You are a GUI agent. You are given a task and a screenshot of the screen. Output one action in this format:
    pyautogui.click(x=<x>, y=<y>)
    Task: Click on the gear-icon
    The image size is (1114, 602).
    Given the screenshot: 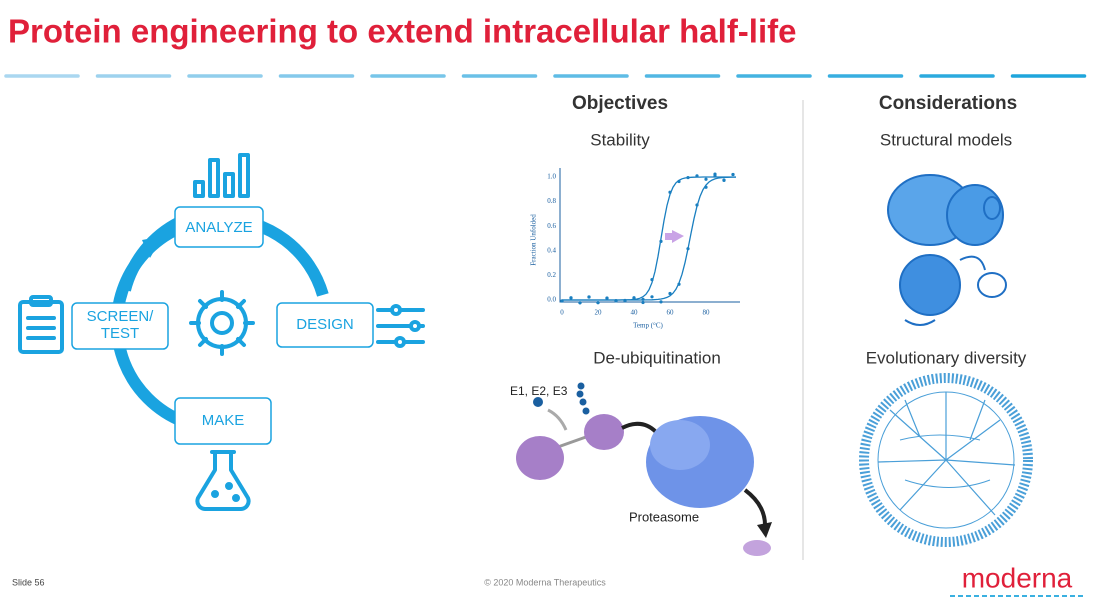 What is the action you would take?
    pyautogui.click(x=222, y=323)
    